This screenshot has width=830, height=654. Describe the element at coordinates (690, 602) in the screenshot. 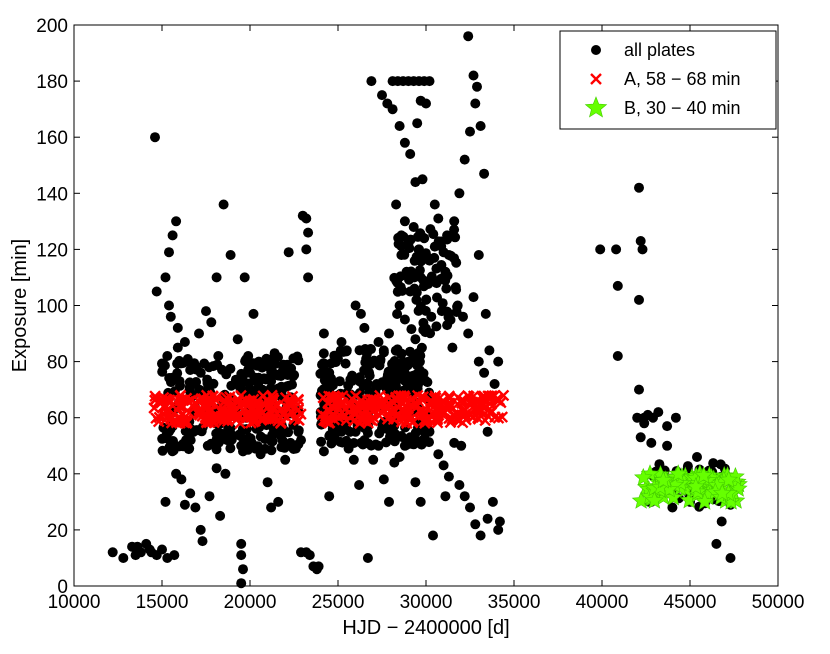

I see `x-tick-label: 45000` at that location.